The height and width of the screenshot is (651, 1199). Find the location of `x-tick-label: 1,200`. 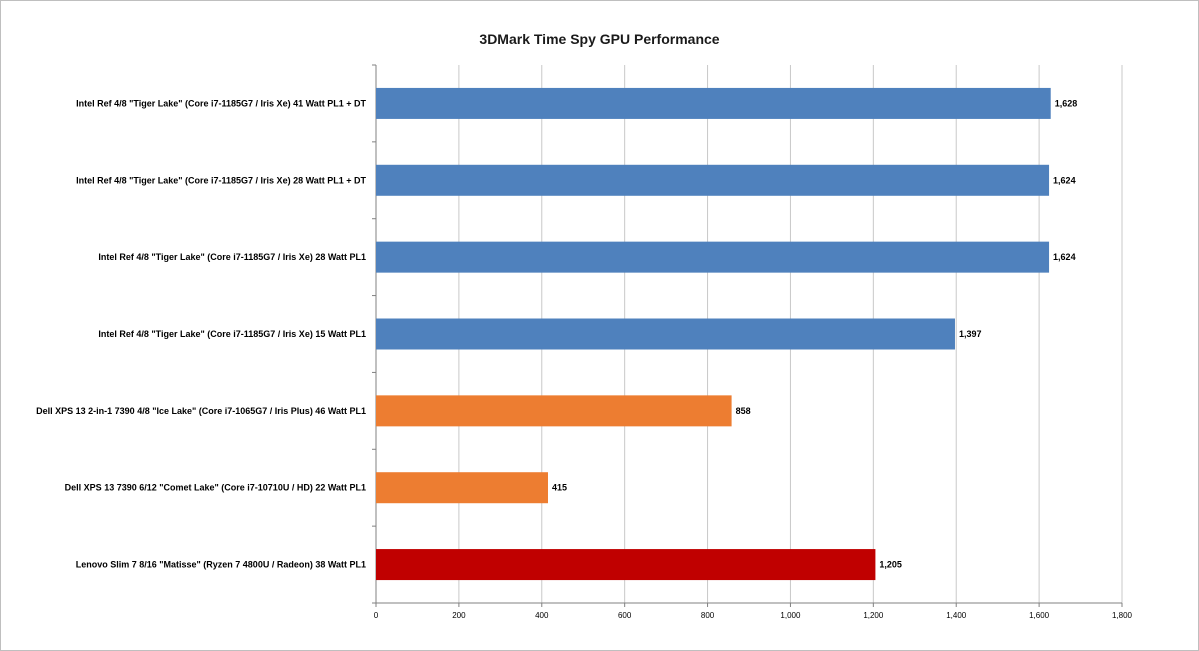

x-tick-label: 1,200 is located at coordinates (873, 615).